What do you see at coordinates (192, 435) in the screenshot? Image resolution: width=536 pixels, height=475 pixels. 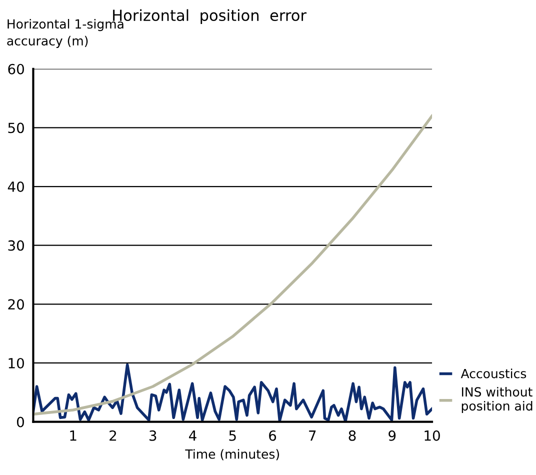 I see `x-tick-label: 4` at bounding box center [192, 435].